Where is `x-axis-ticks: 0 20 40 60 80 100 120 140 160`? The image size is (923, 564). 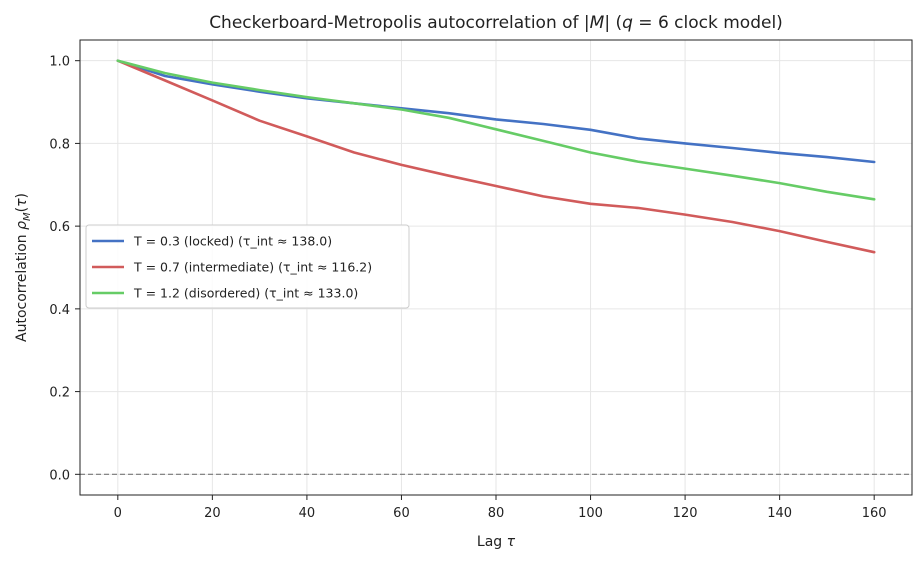 x-axis-ticks: 0 20 40 60 80 100 120 140 160 is located at coordinates (500, 508).